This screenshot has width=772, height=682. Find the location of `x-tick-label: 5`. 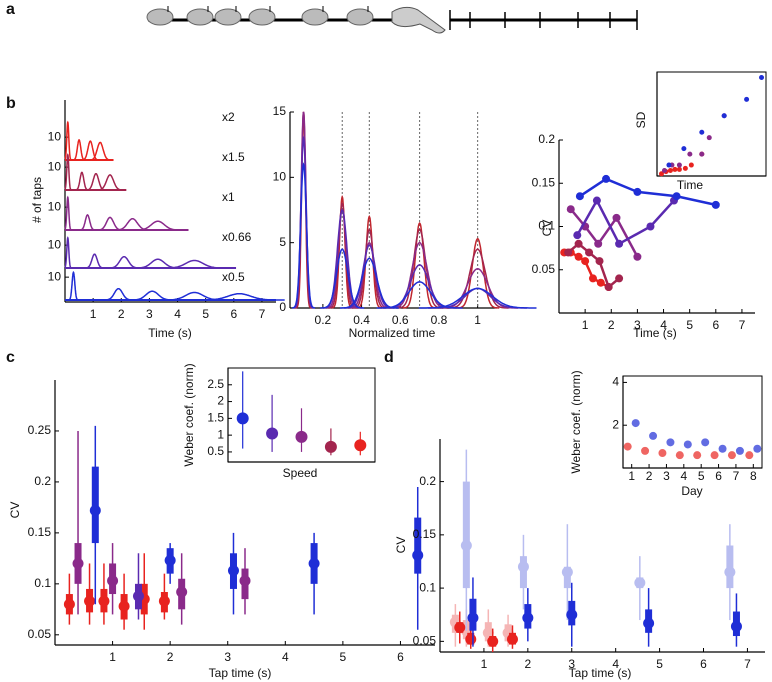

x-tick-label: 5 is located at coordinates (689, 325).